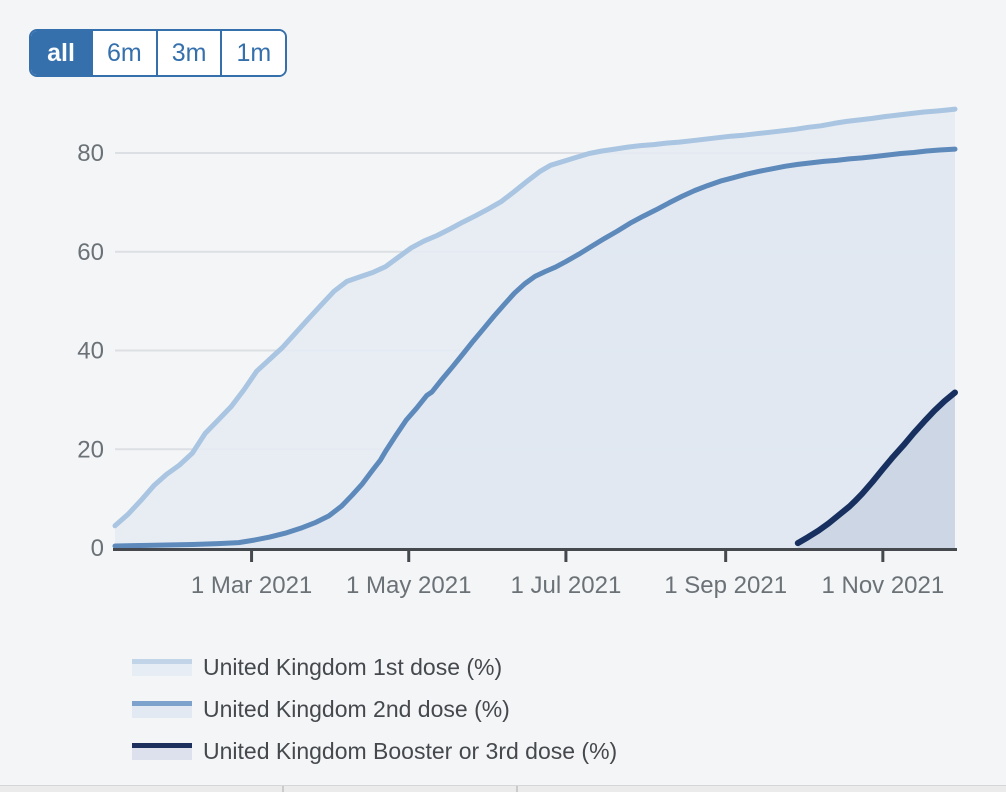 The height and width of the screenshot is (792, 1006). I want to click on y-axis-label: 40, so click(90, 351).